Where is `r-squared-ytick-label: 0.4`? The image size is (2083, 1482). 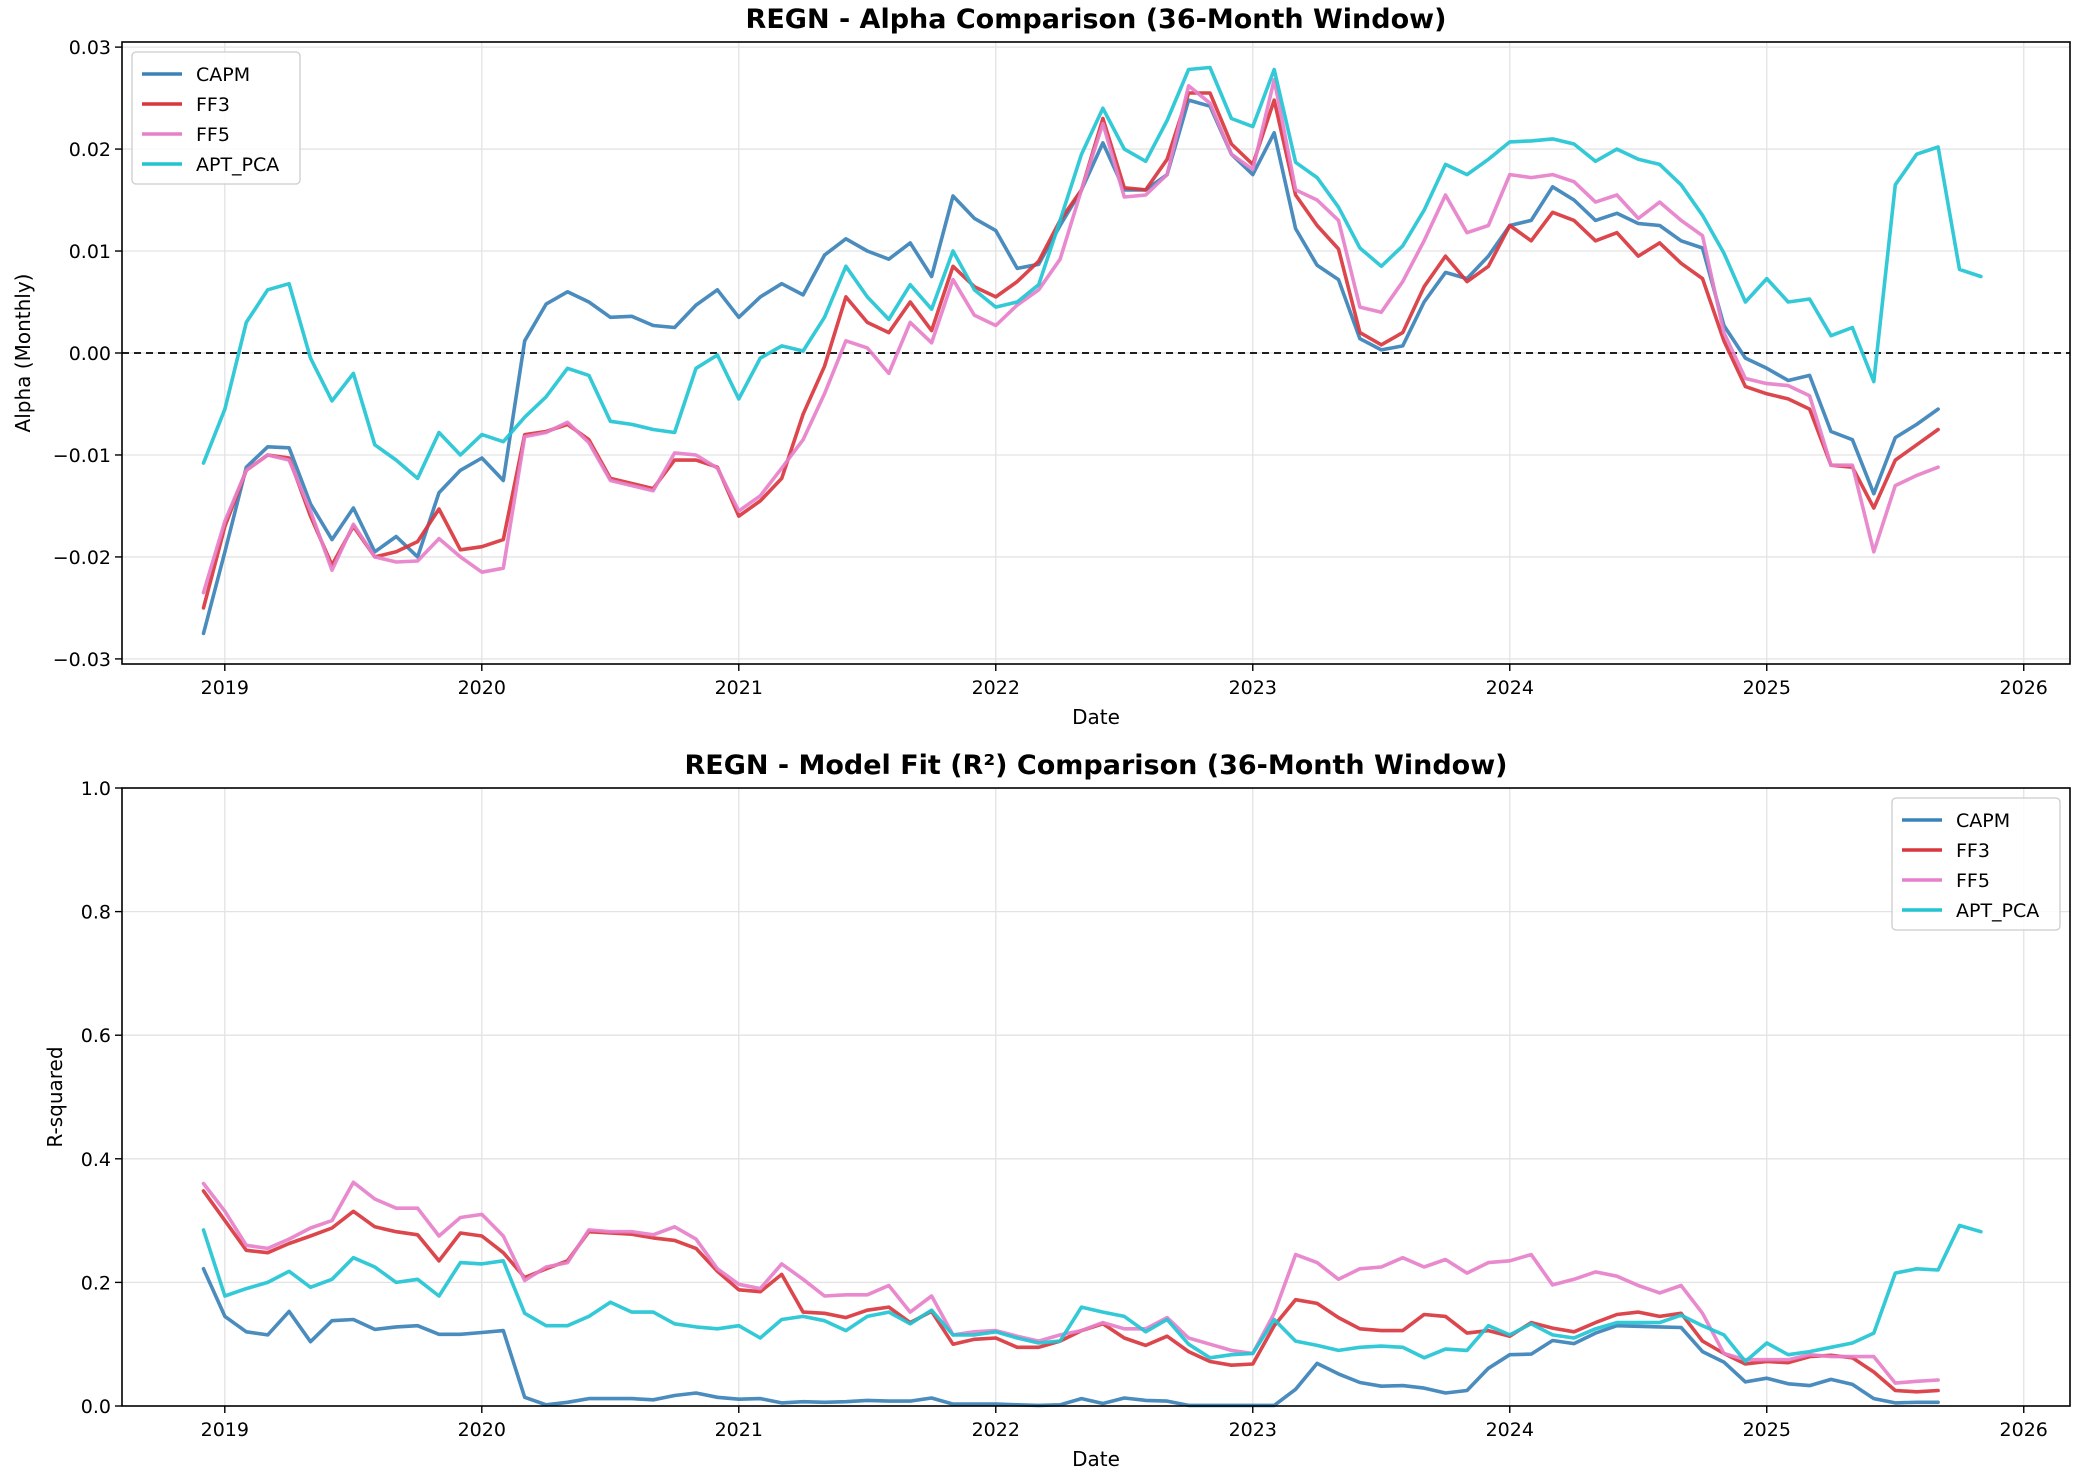 r-squared-ytick-label: 0.4 is located at coordinates (96, 1160).